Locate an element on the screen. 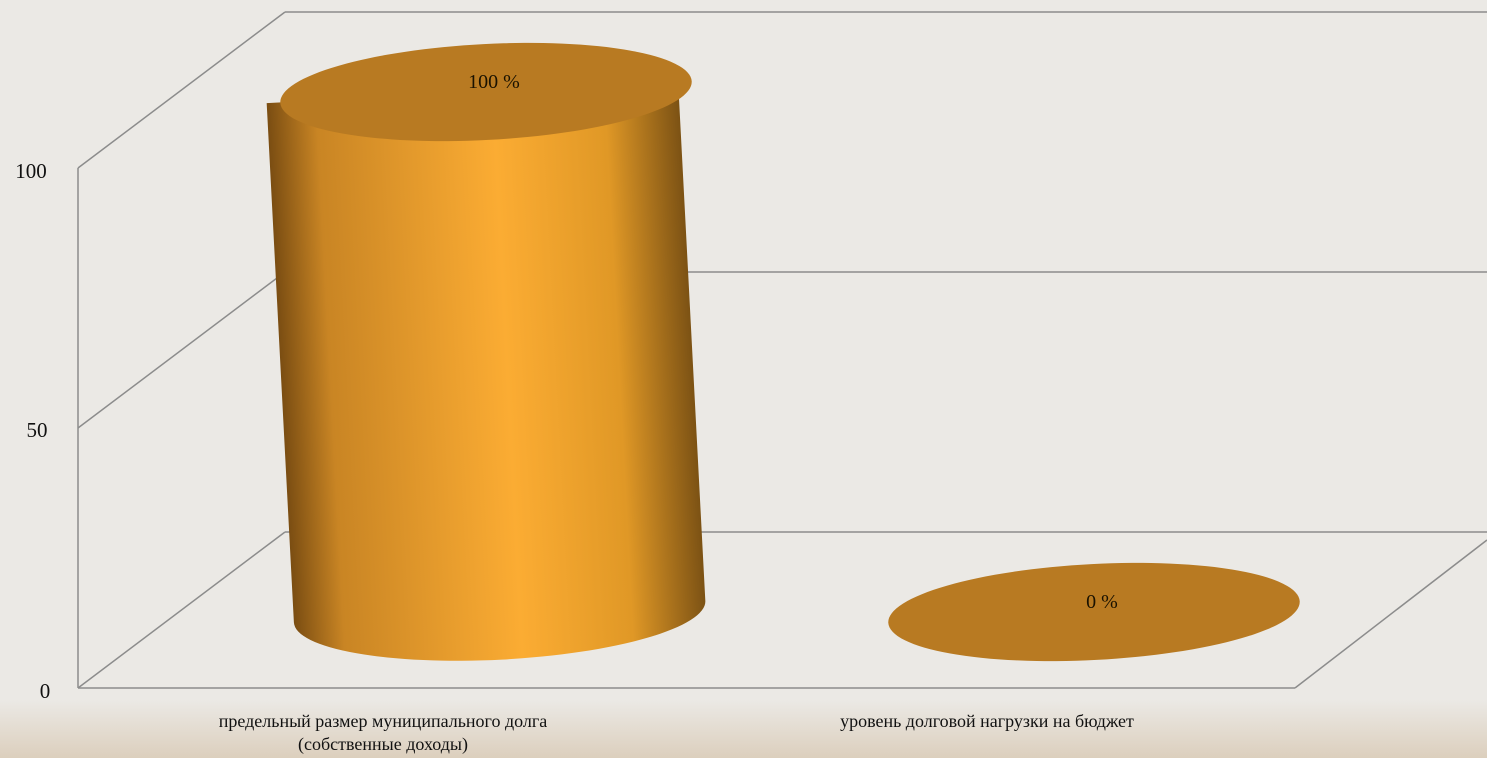  category-label: предельный размер муниципального долга is located at coordinates (383, 721).